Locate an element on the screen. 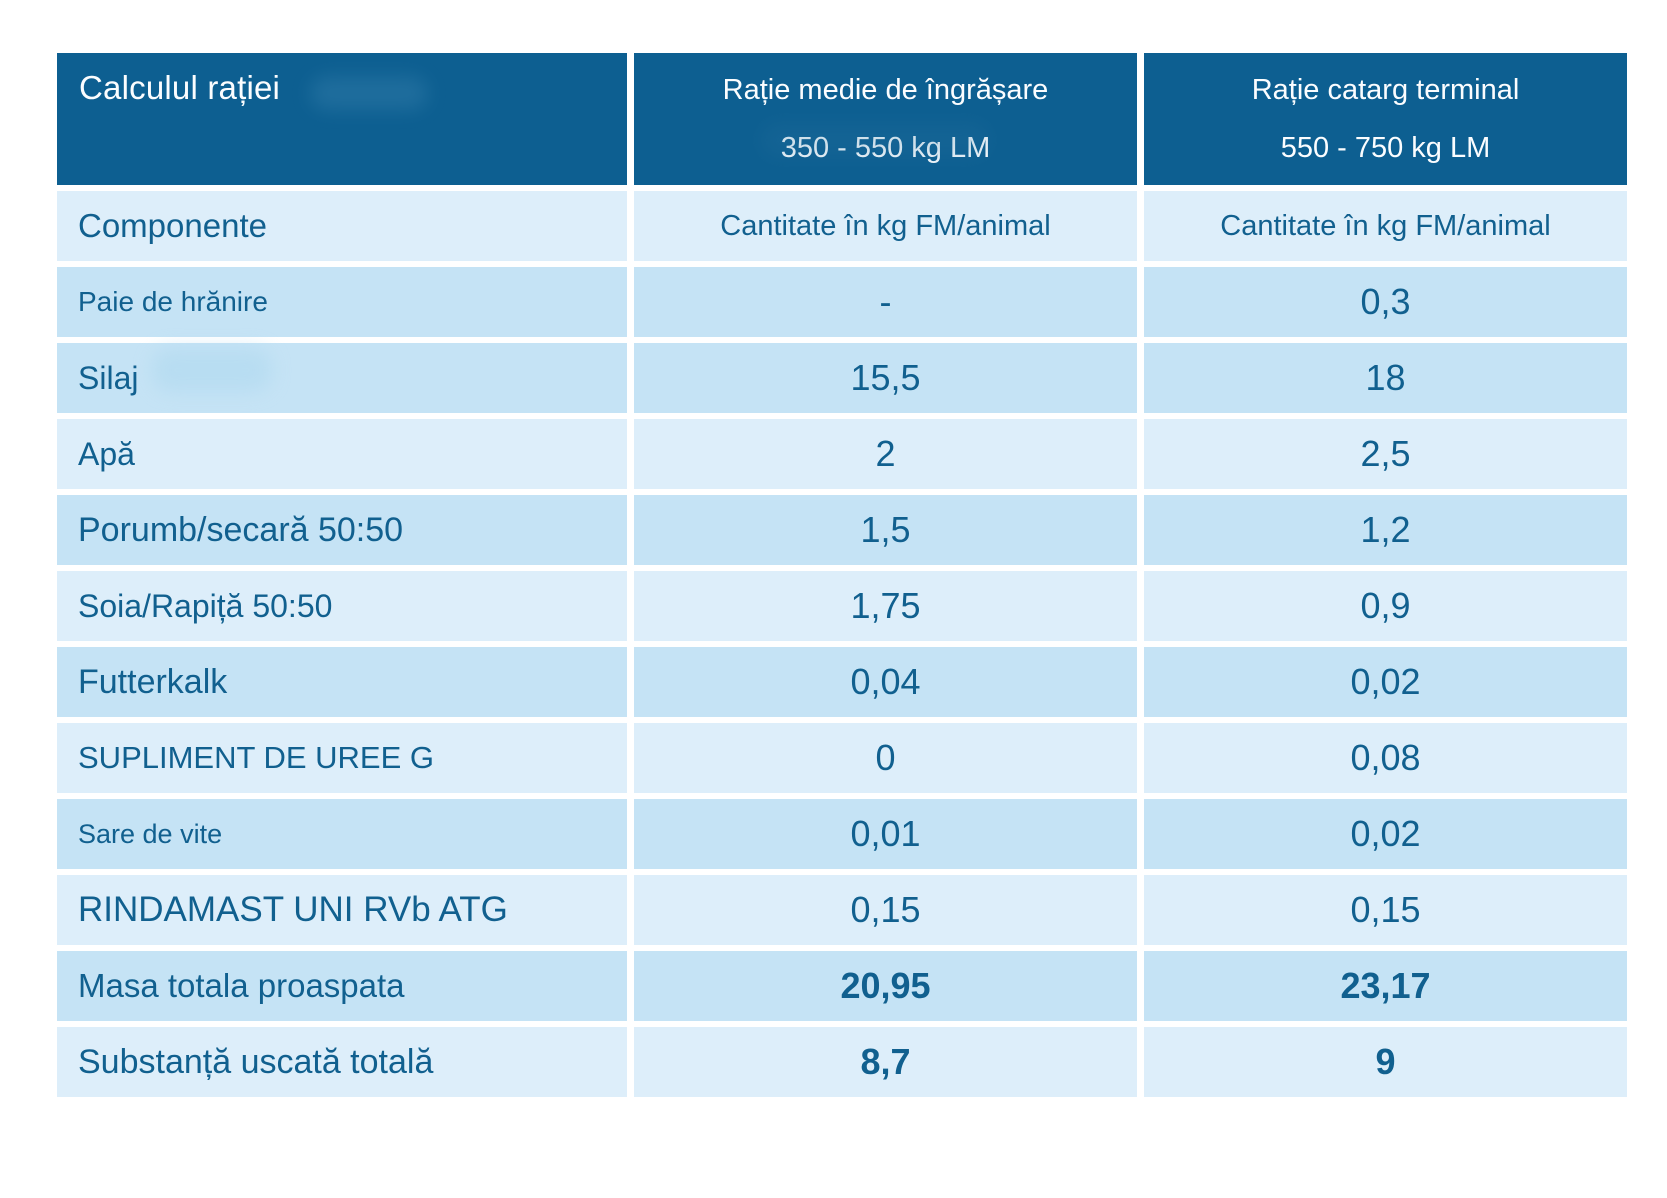 This screenshot has height=1198, width=1667. row-value: 18 is located at coordinates (1385, 378).